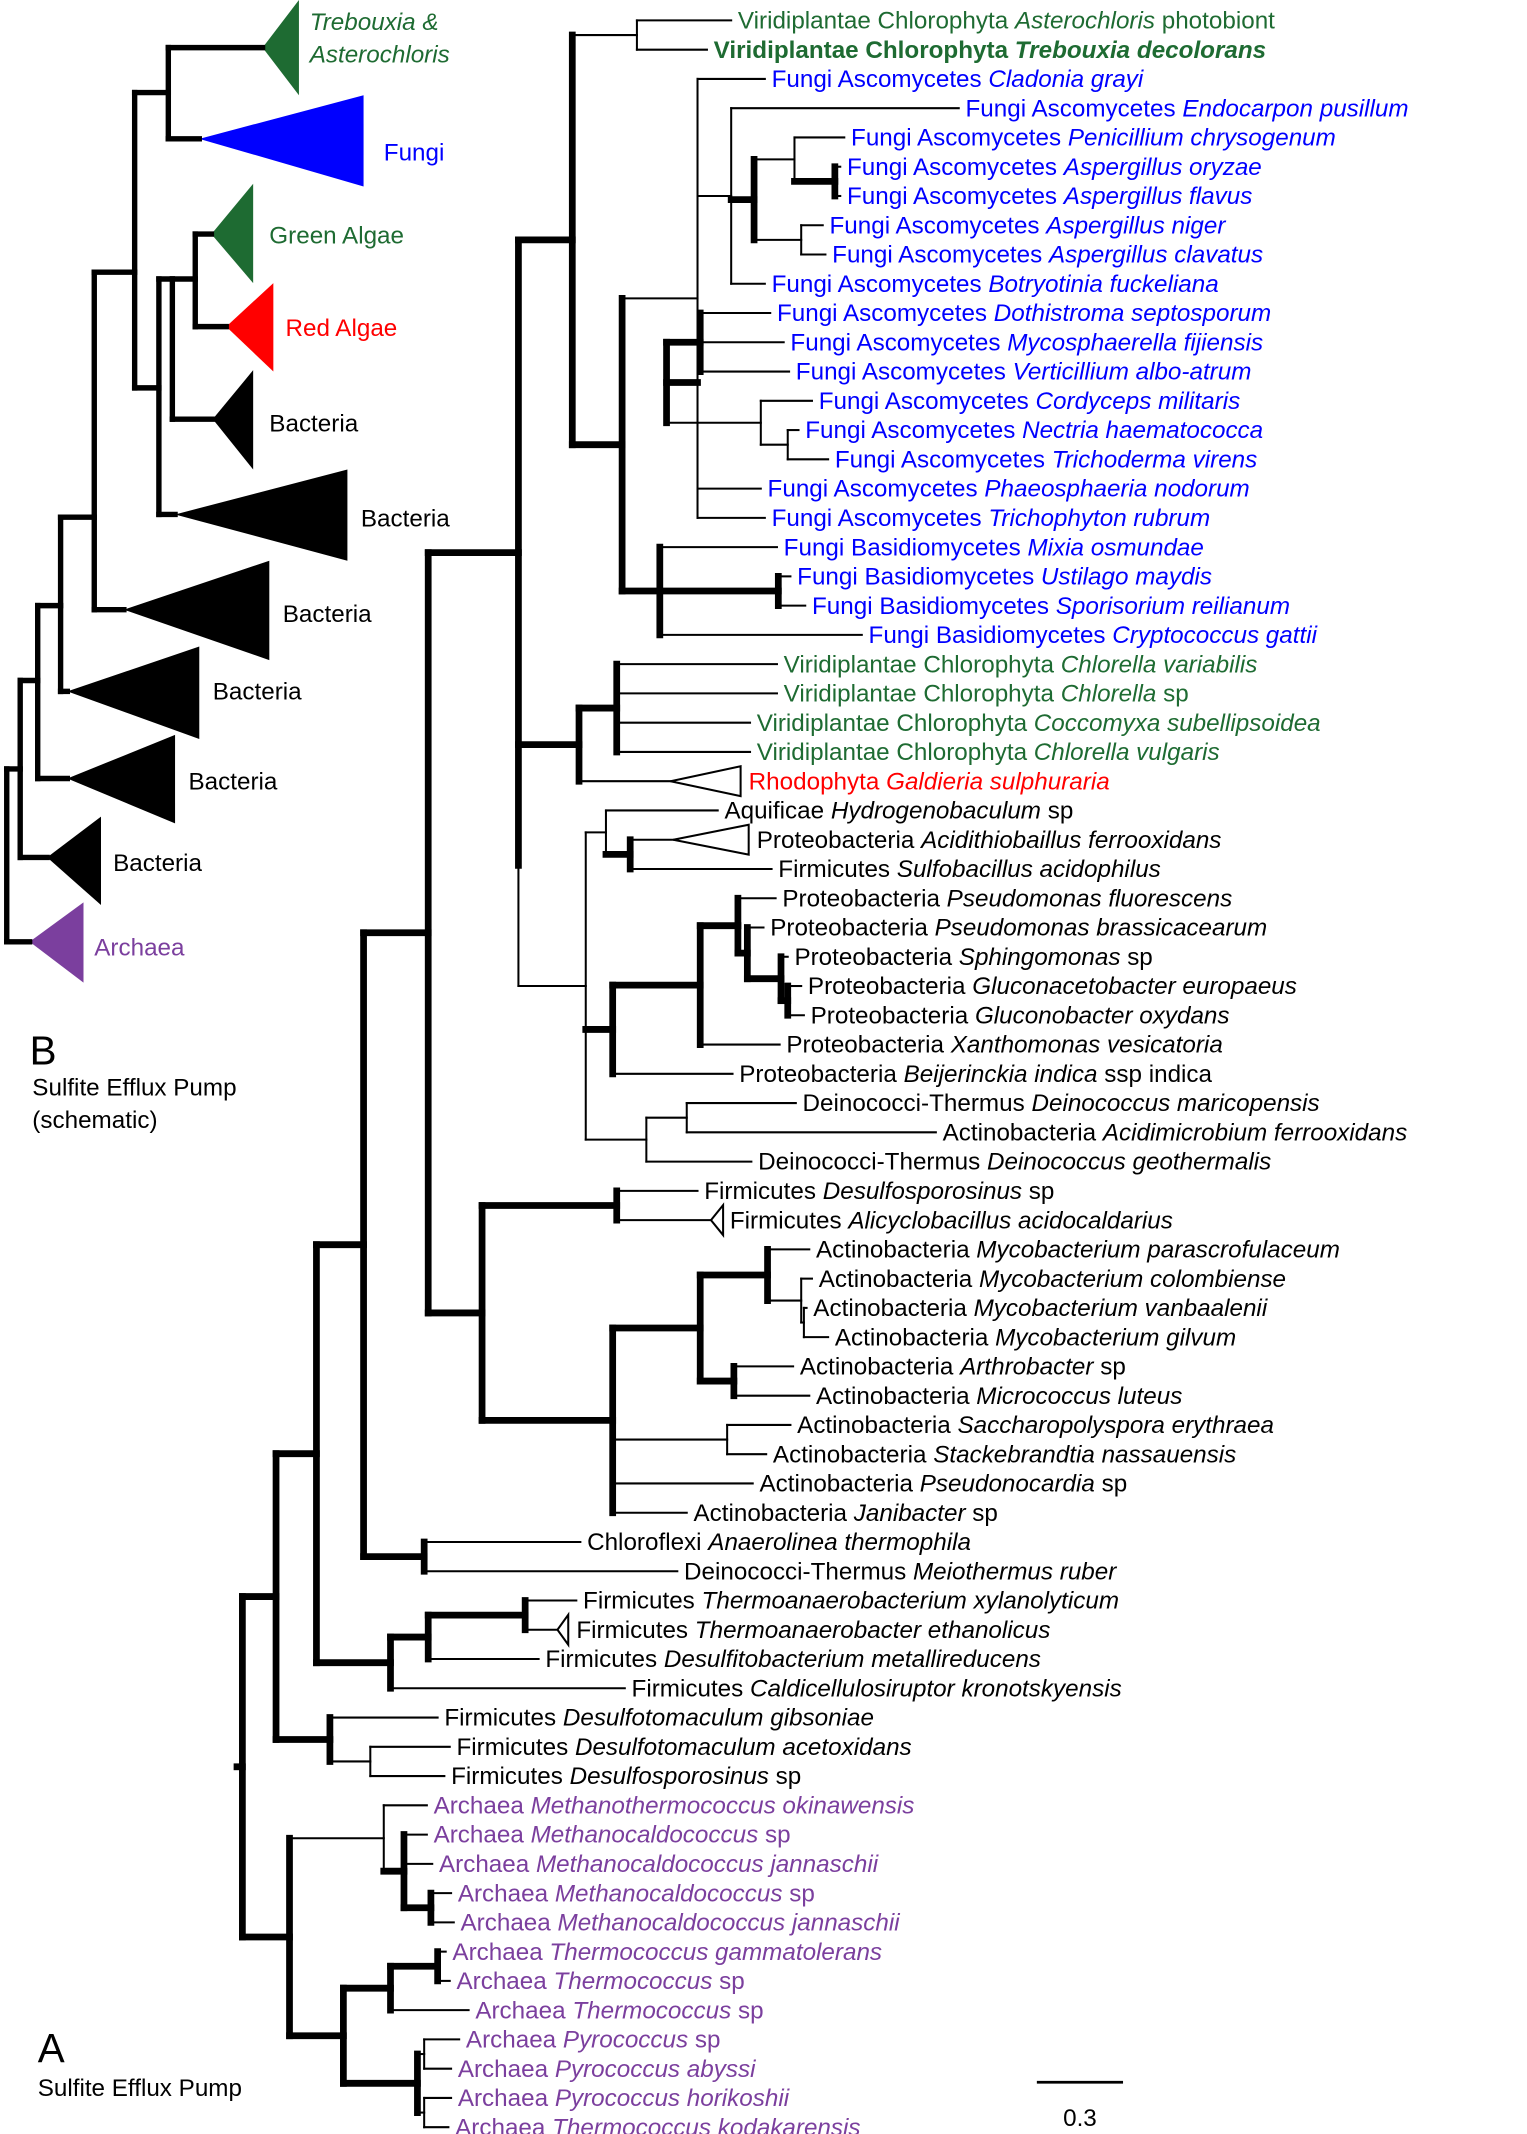 This screenshot has width=1527, height=2134. Describe the element at coordinates (1109, 693) in the screenshot. I see `species-name: Chlorella` at that location.